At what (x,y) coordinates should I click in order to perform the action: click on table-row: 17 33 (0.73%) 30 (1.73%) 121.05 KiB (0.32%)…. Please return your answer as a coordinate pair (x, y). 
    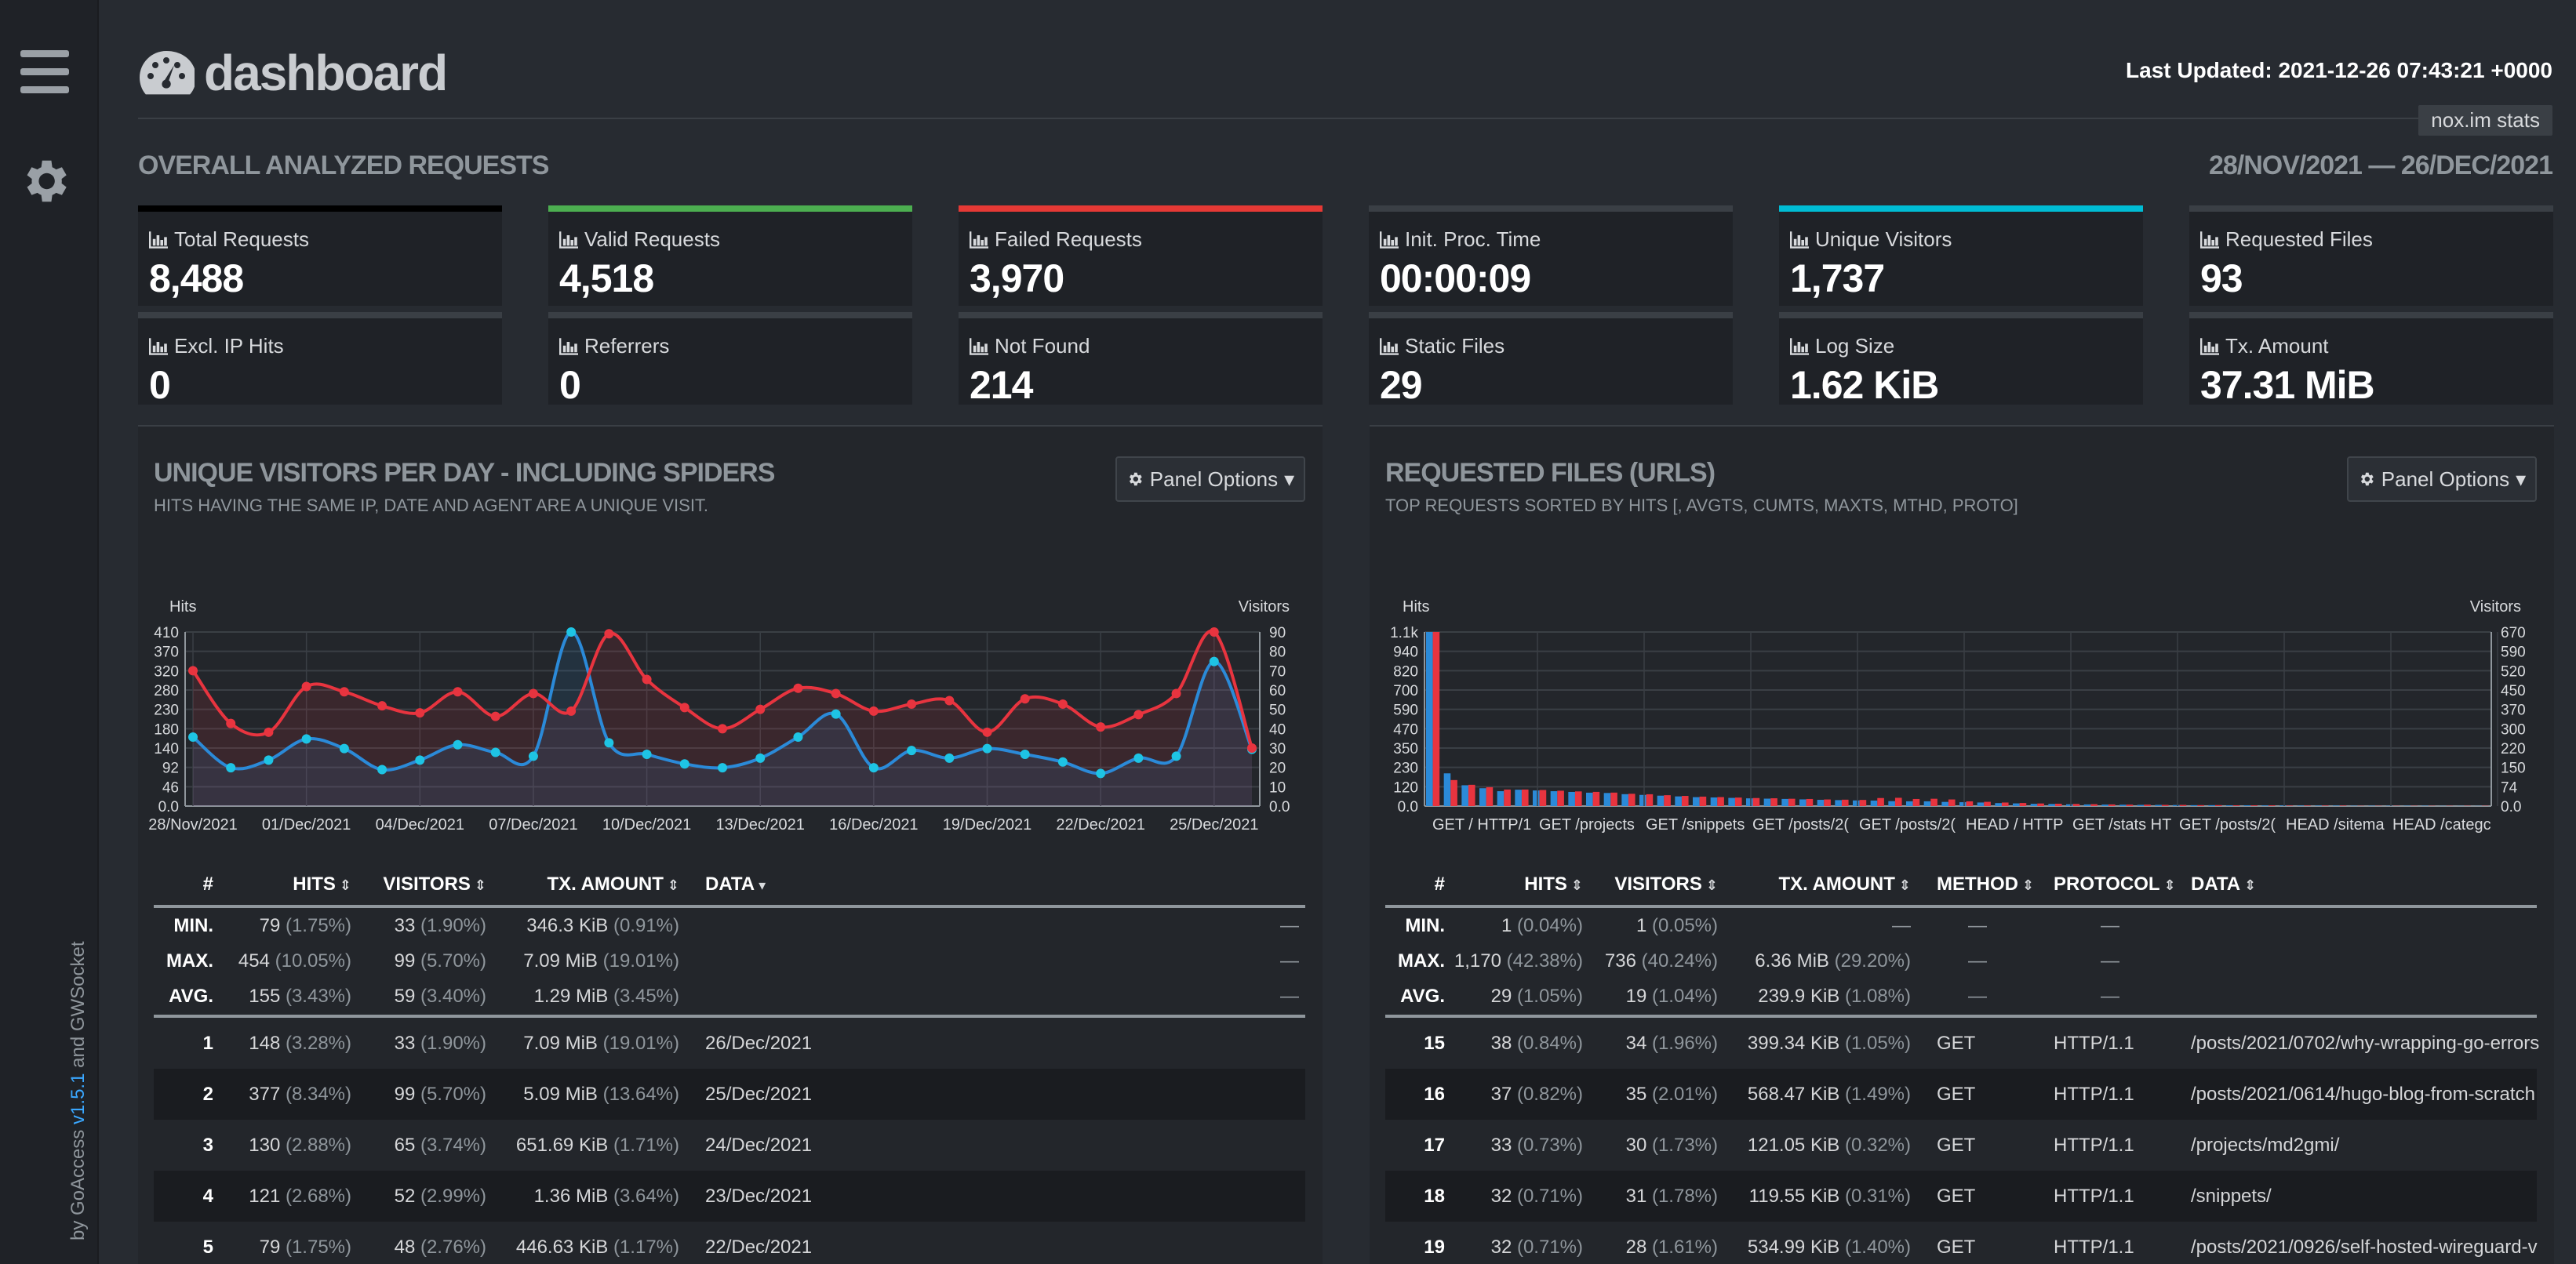
    Looking at the image, I should click on (1961, 1145).